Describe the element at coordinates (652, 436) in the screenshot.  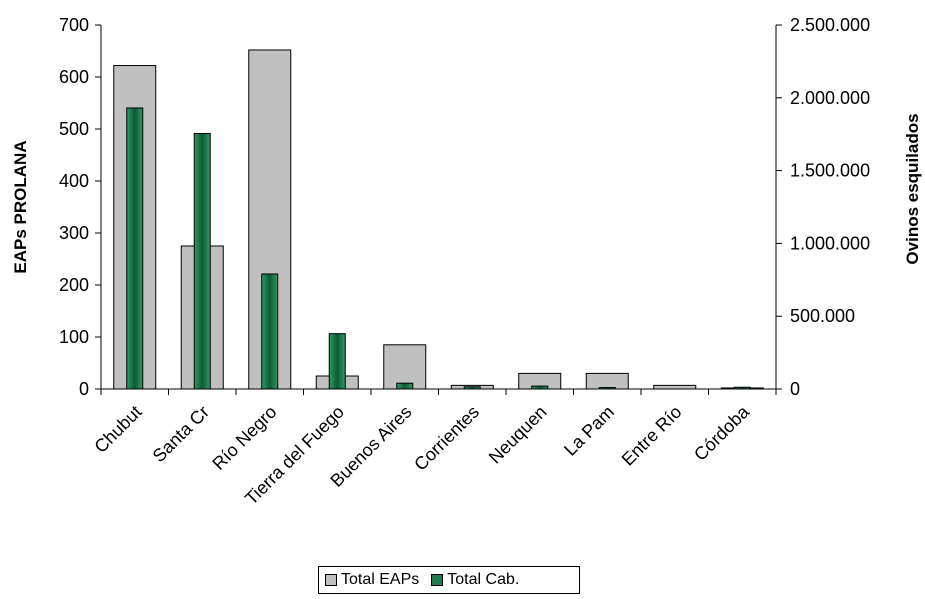
I see `x-category-label: Entre Río` at that location.